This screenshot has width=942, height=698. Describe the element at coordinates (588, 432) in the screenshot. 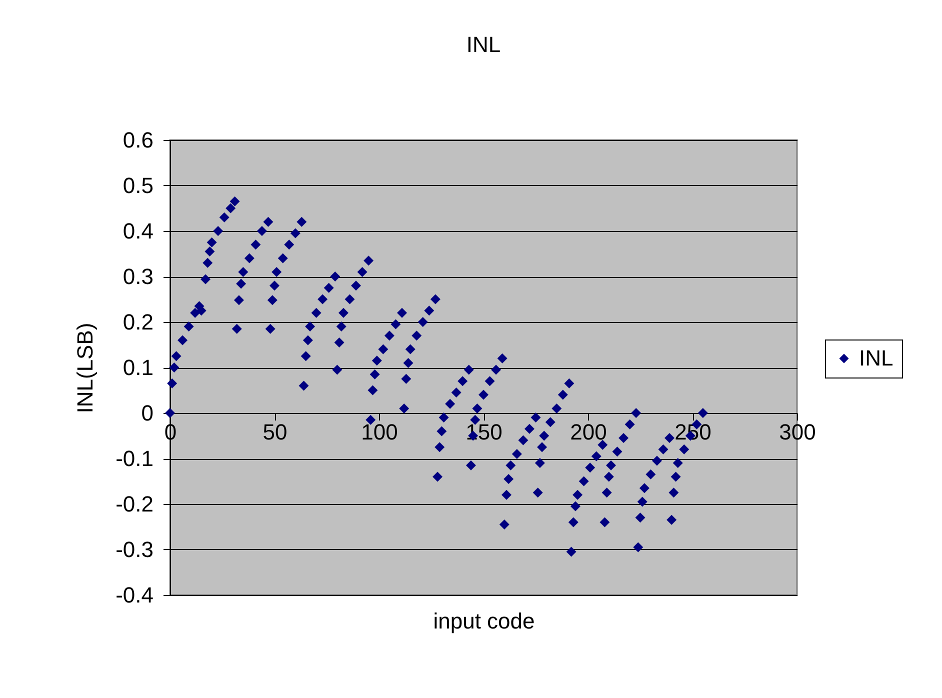

I see `x-tick-label: 200` at that location.